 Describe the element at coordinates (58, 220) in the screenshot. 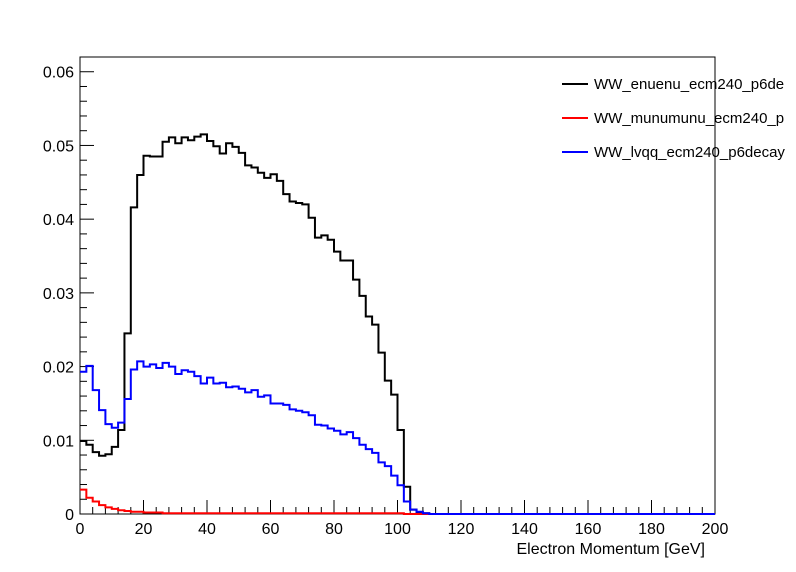

I see `y-tick-label: 0.04` at that location.